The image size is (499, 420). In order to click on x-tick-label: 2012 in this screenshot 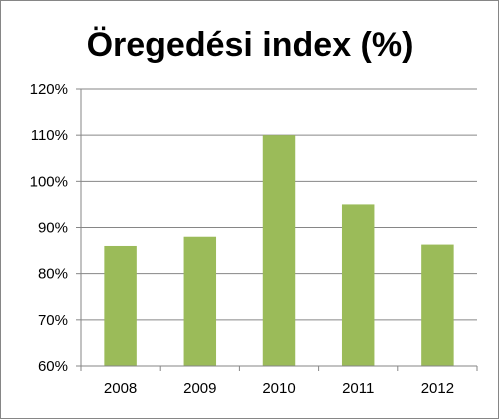, I will do `click(437, 388)`.